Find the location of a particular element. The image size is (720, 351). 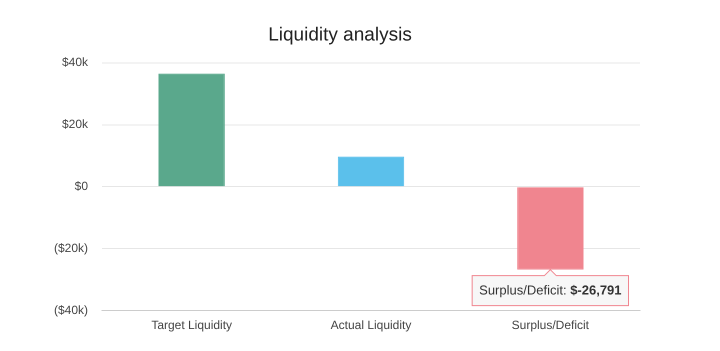

y-tick-label: ($20k) is located at coordinates (71, 247).